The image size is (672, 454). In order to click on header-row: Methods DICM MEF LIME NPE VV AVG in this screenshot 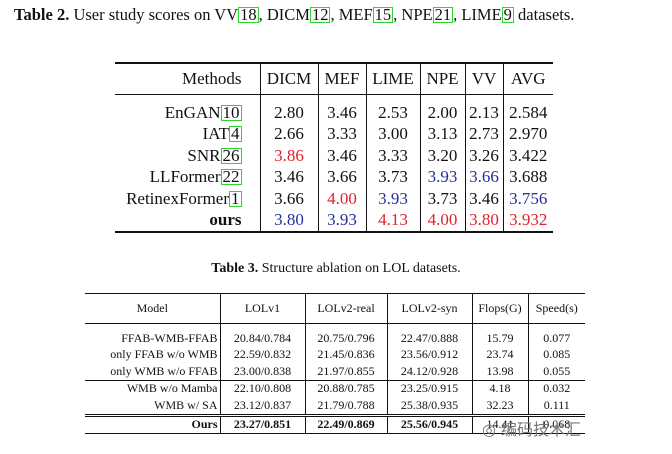, I will do `click(334, 79)`.